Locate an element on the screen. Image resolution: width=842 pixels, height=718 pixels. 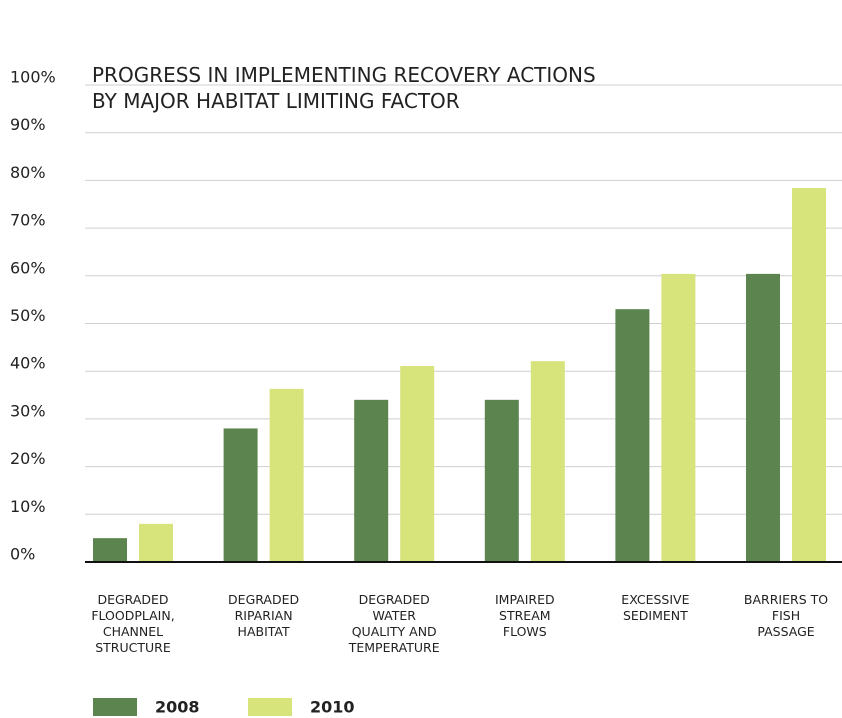
y-tick-label: 10% is located at coordinates (28, 506).